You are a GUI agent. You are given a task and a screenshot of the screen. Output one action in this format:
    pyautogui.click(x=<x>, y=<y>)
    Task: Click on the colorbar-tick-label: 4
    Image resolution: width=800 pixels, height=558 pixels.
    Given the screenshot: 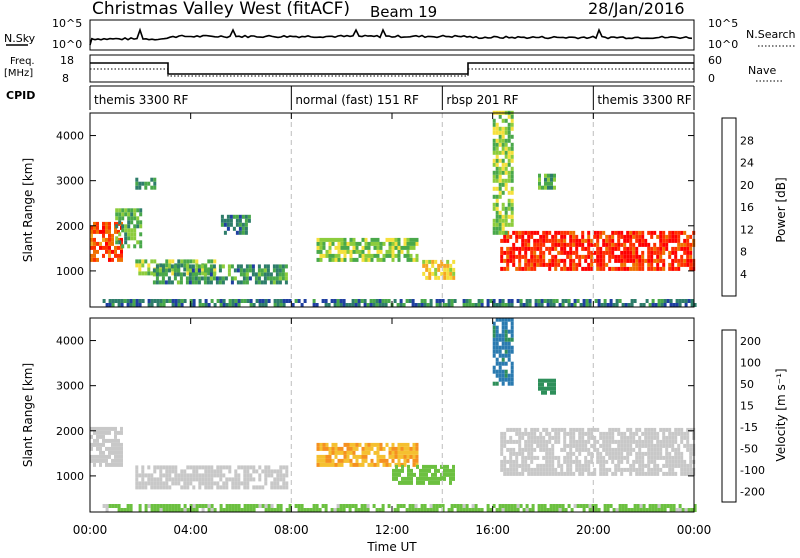 What is the action you would take?
    pyautogui.click(x=743, y=274)
    